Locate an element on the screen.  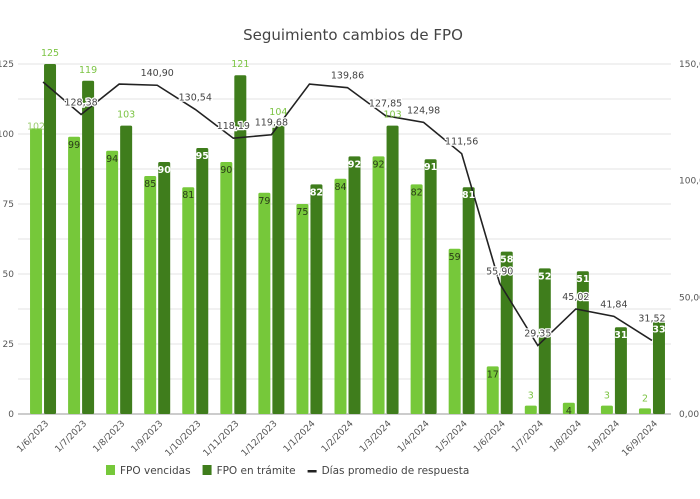
label-fpo-en-tramite: 119 is located at coordinates (88, 70).